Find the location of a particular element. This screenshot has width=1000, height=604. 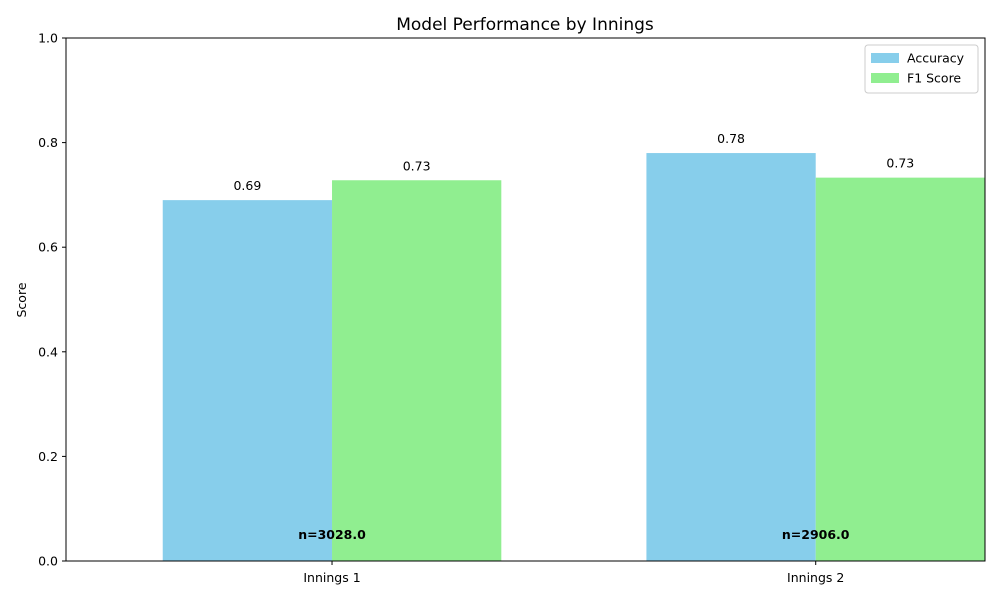

data-label-accuracy-2: 0.78 is located at coordinates (731, 138).